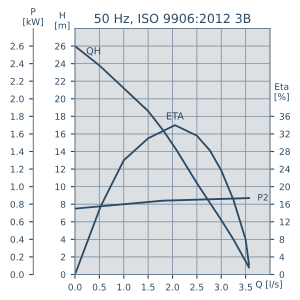 This screenshot has height=300, width=300. What do you see at coordinates (63, 222) in the screenshot?
I see `y-tick-label: 6` at bounding box center [63, 222].